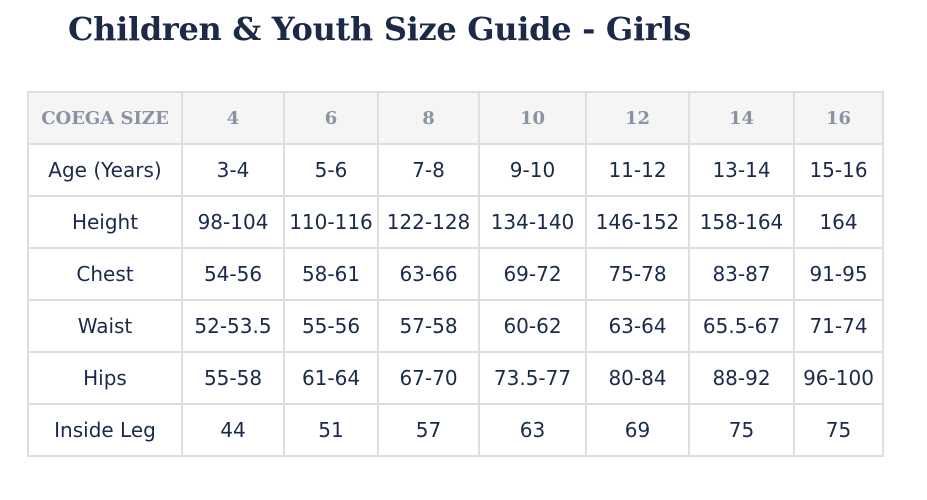 The height and width of the screenshot is (500, 927). What do you see at coordinates (838, 118) in the screenshot?
I see `column-header: 16` at bounding box center [838, 118].